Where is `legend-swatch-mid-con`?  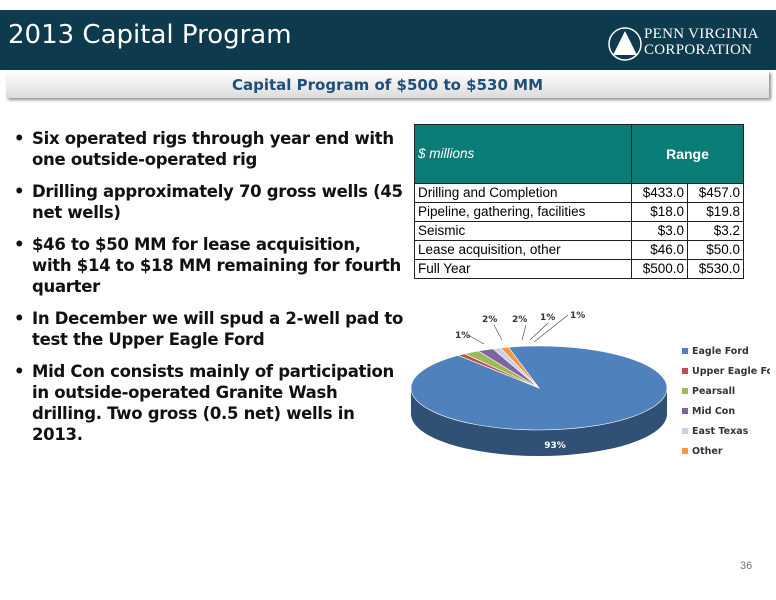
legend-swatch-mid-con is located at coordinates (685, 411).